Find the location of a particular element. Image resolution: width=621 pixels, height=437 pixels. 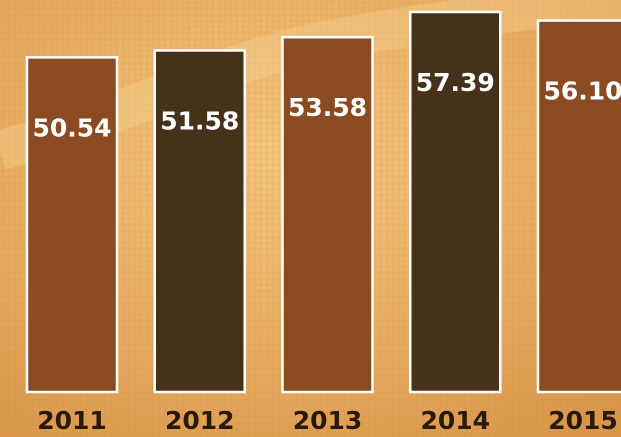

x-tick-label: 2013 is located at coordinates (328, 420).